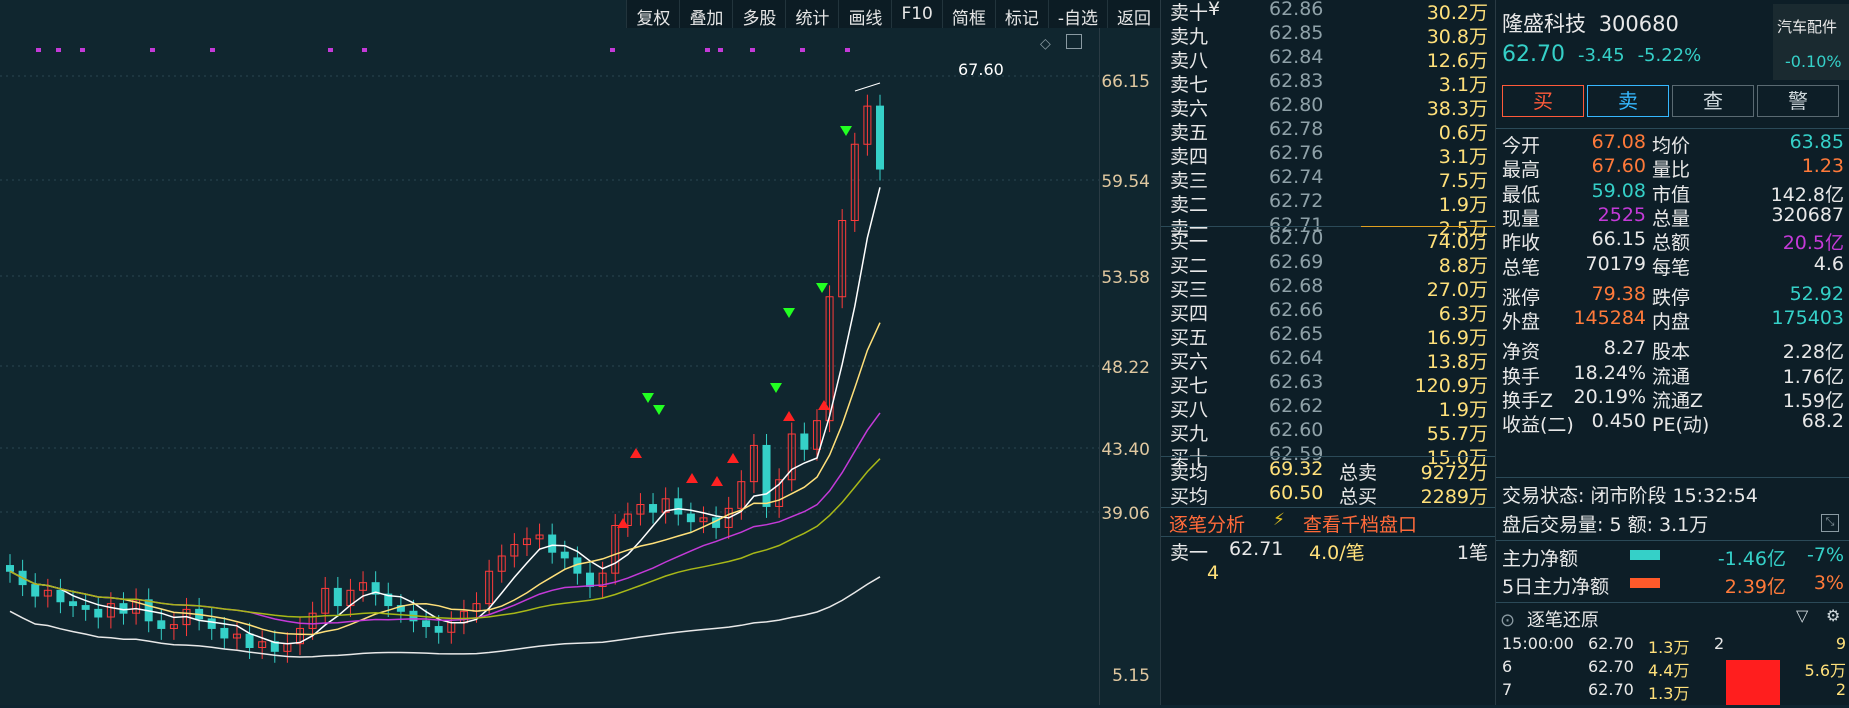 This screenshot has width=1849, height=708. I want to click on book-price: 62.86, so click(1296, 10).